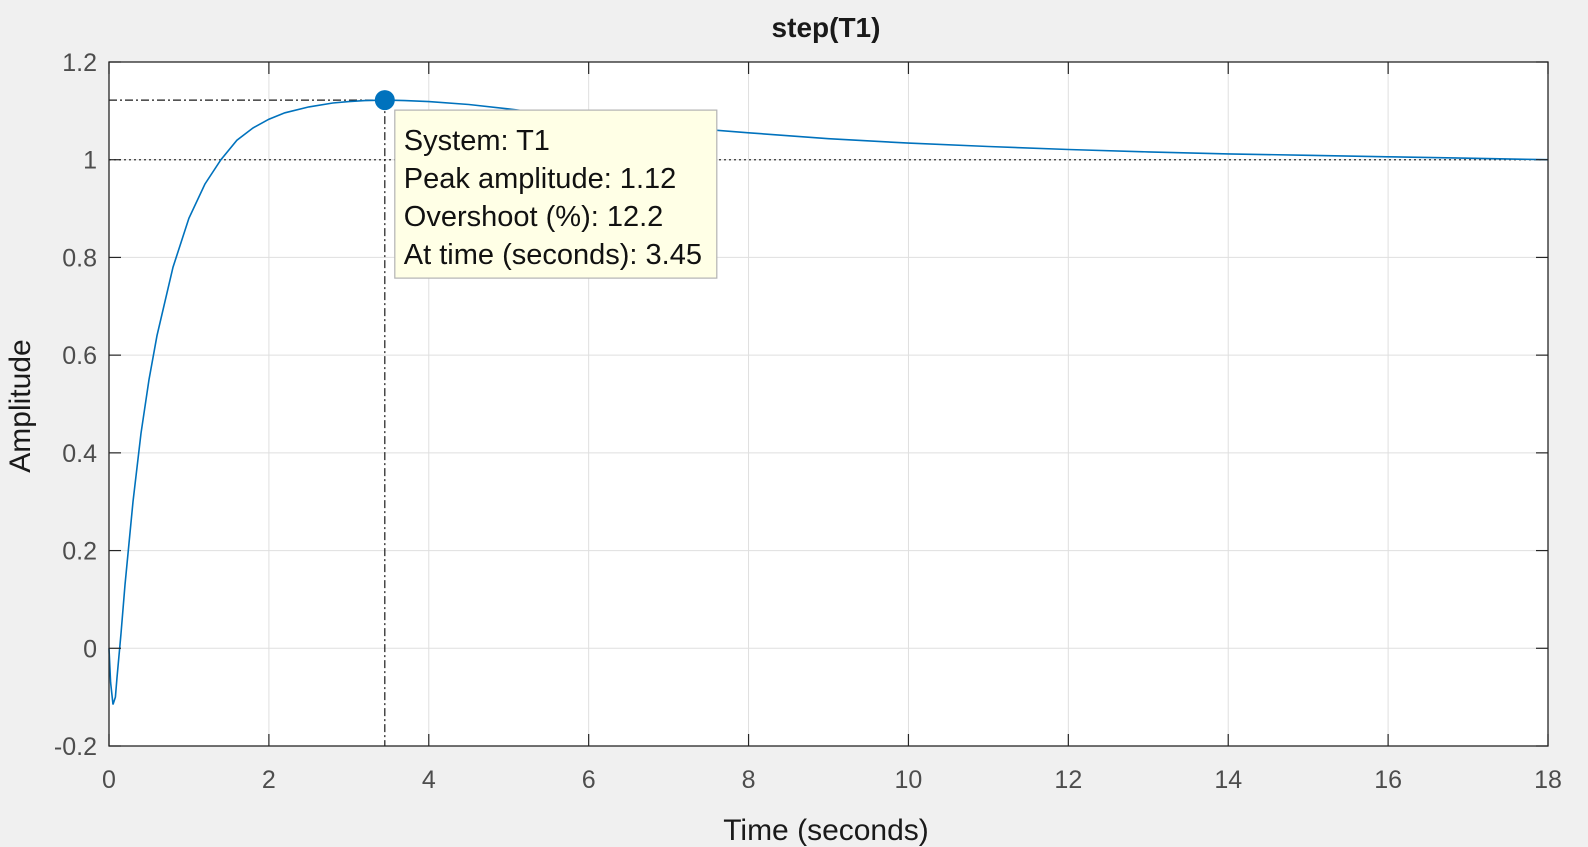 Image resolution: width=1588 pixels, height=847 pixels. What do you see at coordinates (75, 405) in the screenshot?
I see `y-tick-labels: -0.2 0 0.2 0.4 0.6 0.8 1 1.2` at bounding box center [75, 405].